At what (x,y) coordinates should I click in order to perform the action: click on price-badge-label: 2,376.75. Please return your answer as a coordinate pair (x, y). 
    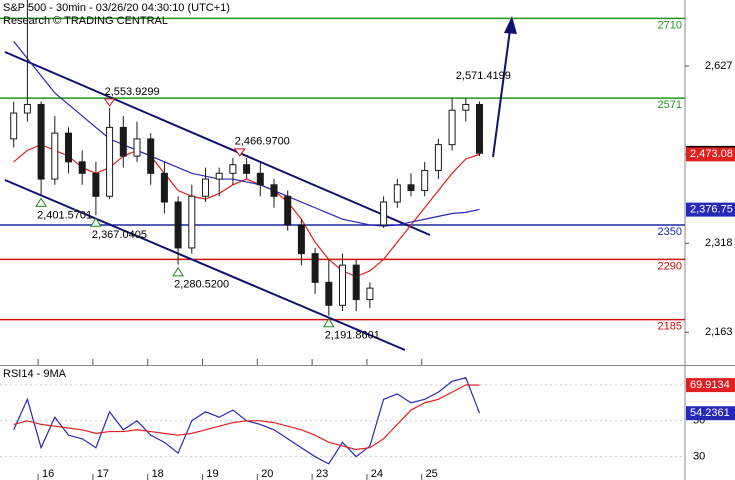
    Looking at the image, I should click on (711, 210).